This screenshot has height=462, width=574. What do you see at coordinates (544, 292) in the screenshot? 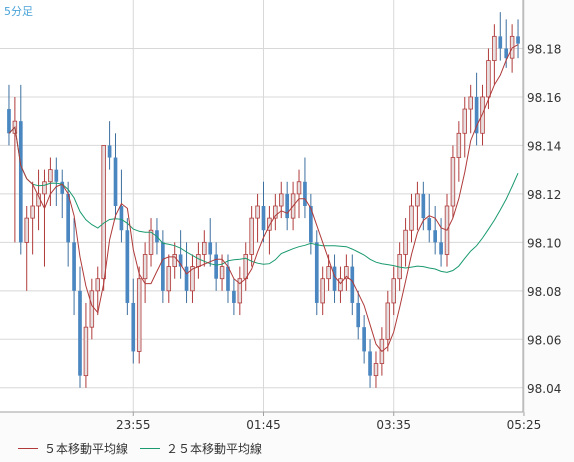
I see `y-tick-label: 98.08` at bounding box center [544, 292].